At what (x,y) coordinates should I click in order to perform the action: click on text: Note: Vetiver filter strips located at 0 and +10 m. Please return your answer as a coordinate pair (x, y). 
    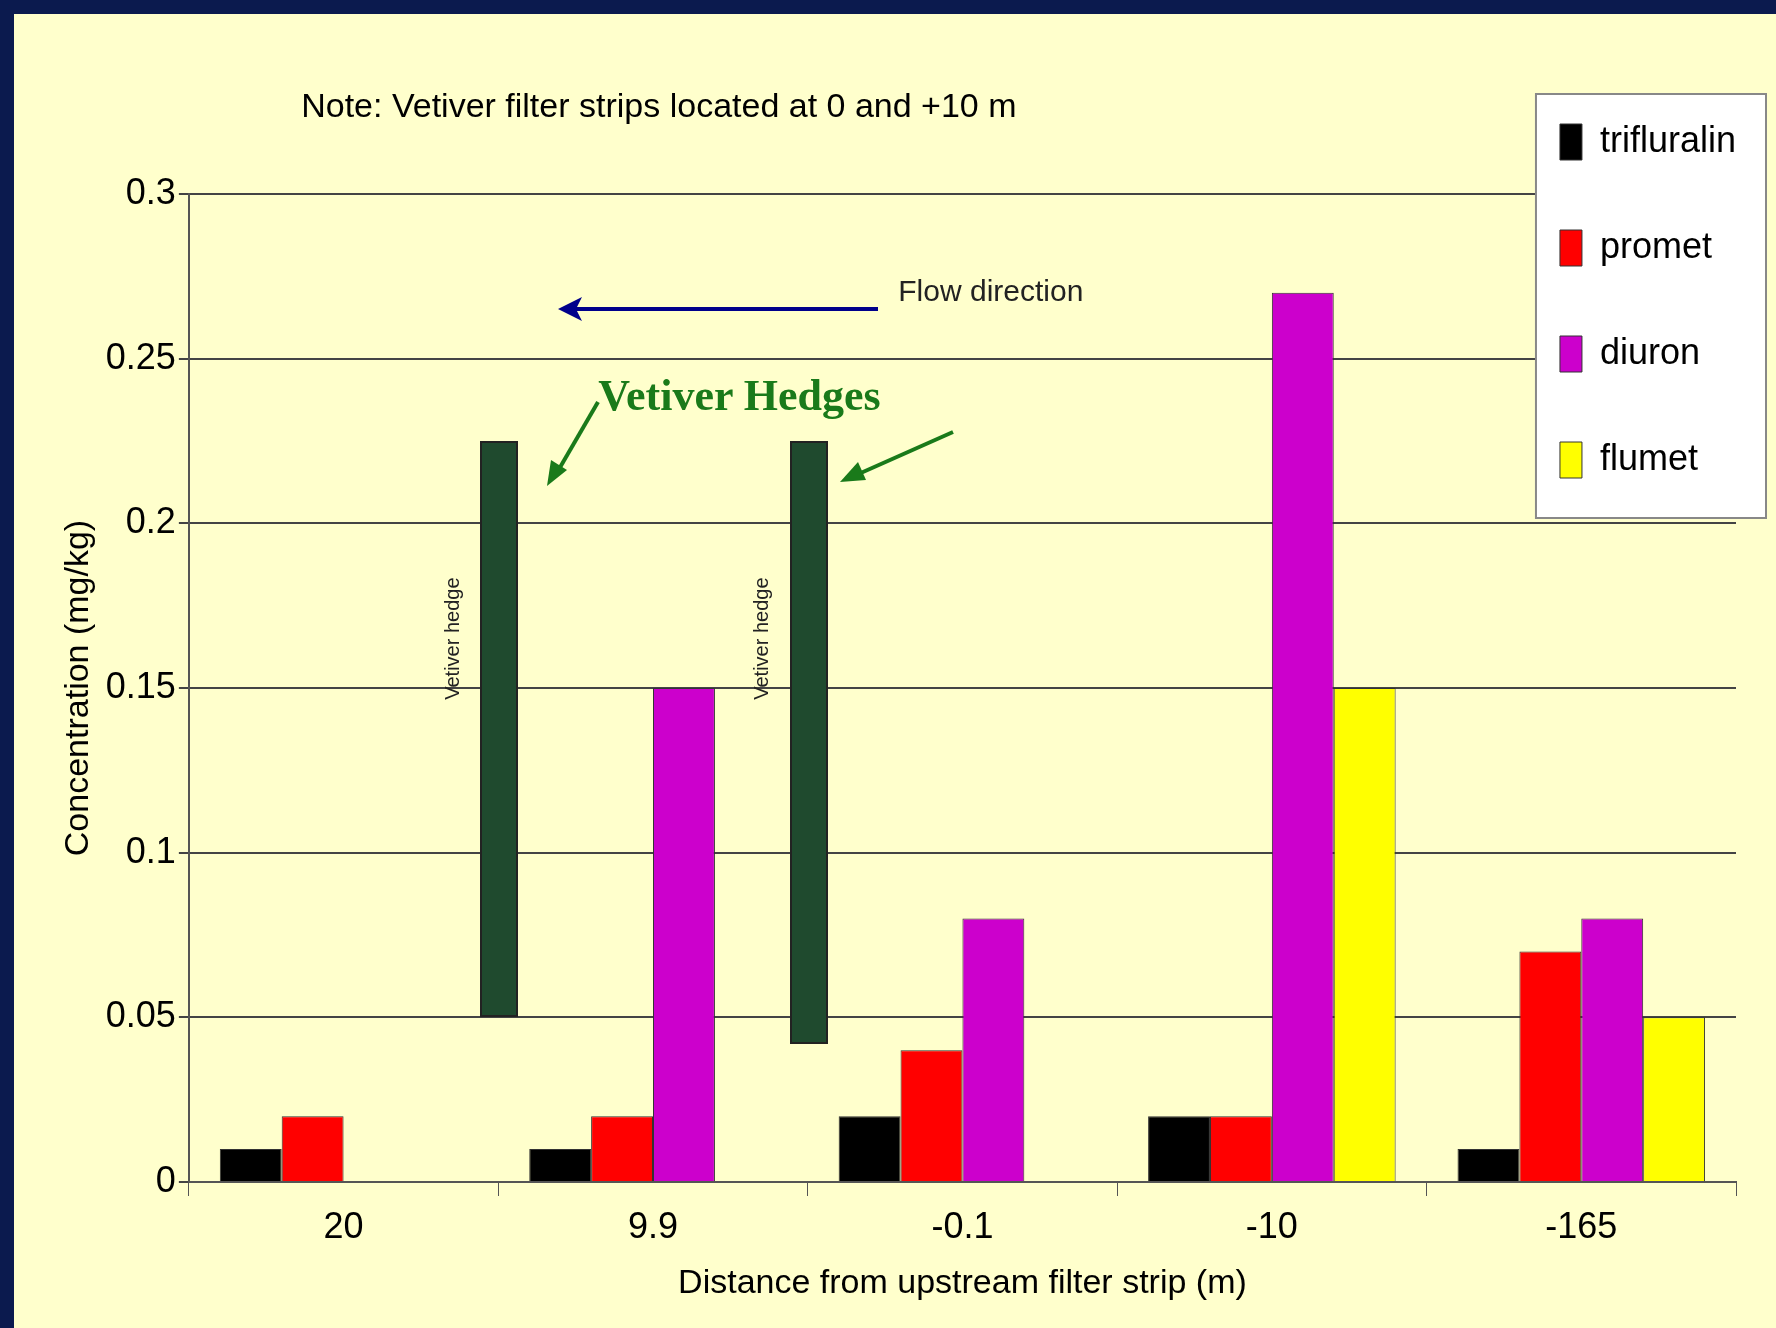
    Looking at the image, I should click on (659, 105).